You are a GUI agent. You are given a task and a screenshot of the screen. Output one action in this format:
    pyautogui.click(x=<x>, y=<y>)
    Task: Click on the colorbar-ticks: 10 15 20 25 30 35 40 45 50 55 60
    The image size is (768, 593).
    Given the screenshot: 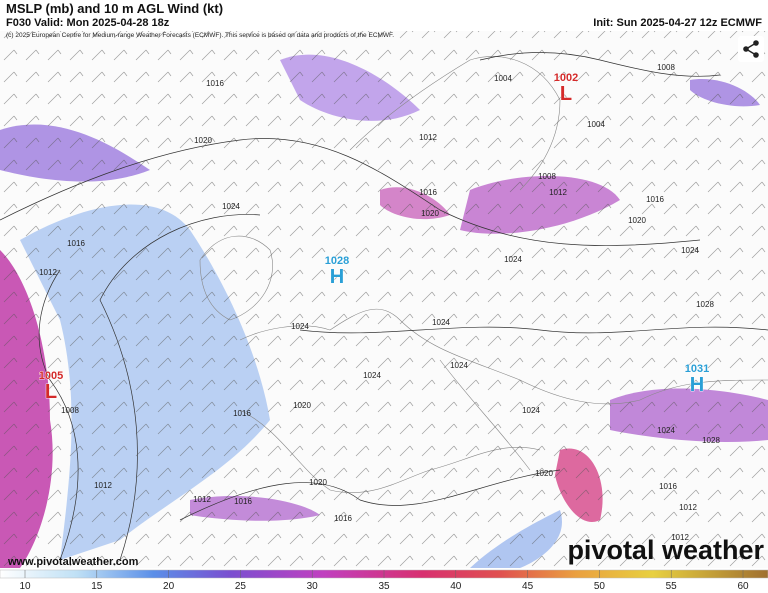 What is the action you would take?
    pyautogui.click(x=384, y=581)
    